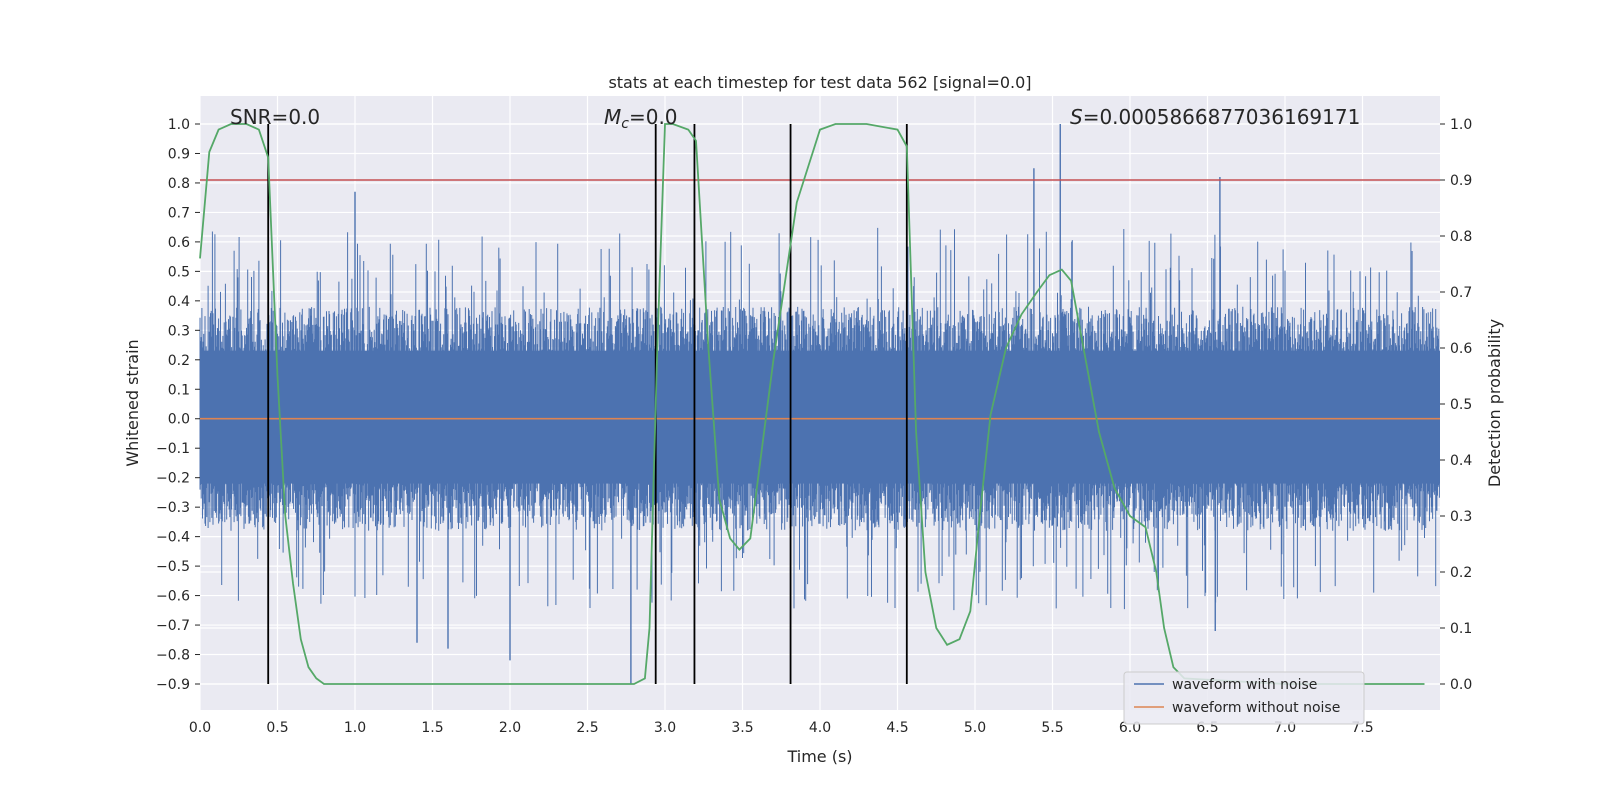 The image size is (1600, 800). I want to click on mc-subscript: c, so click(625, 124).